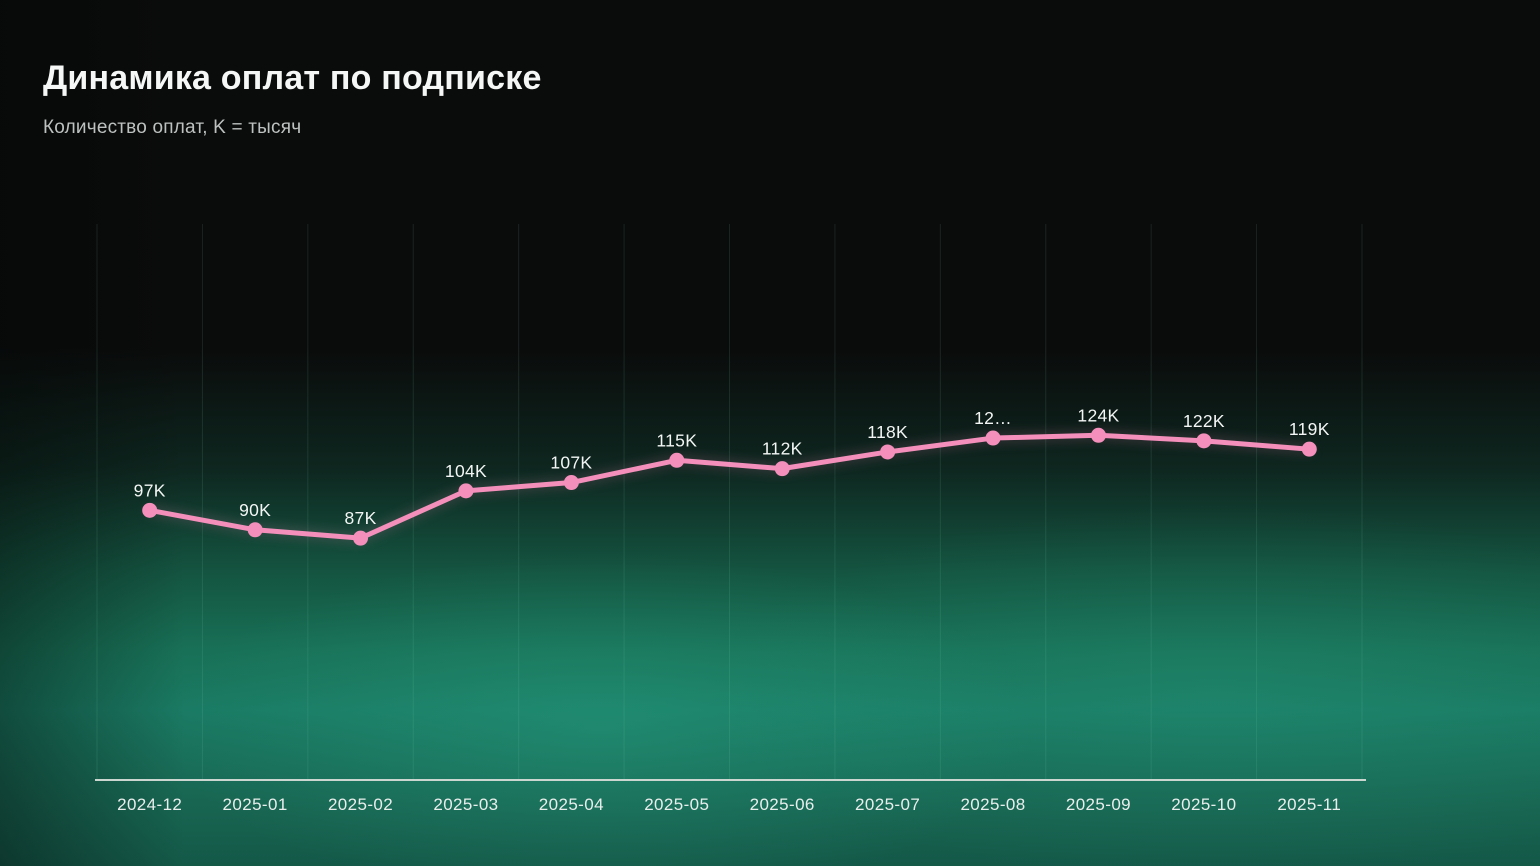  I want to click on x-tick-label: 2025-09, so click(1098, 804).